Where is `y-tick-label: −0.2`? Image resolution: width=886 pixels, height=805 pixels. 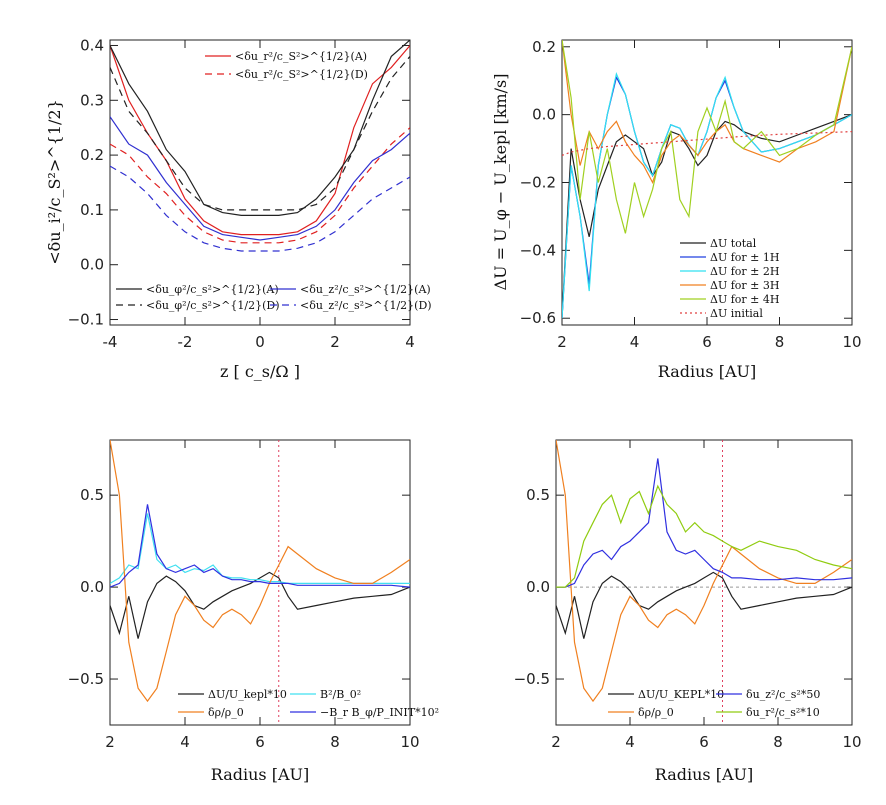
y-tick-label: −0.2 is located at coordinates (538, 183).